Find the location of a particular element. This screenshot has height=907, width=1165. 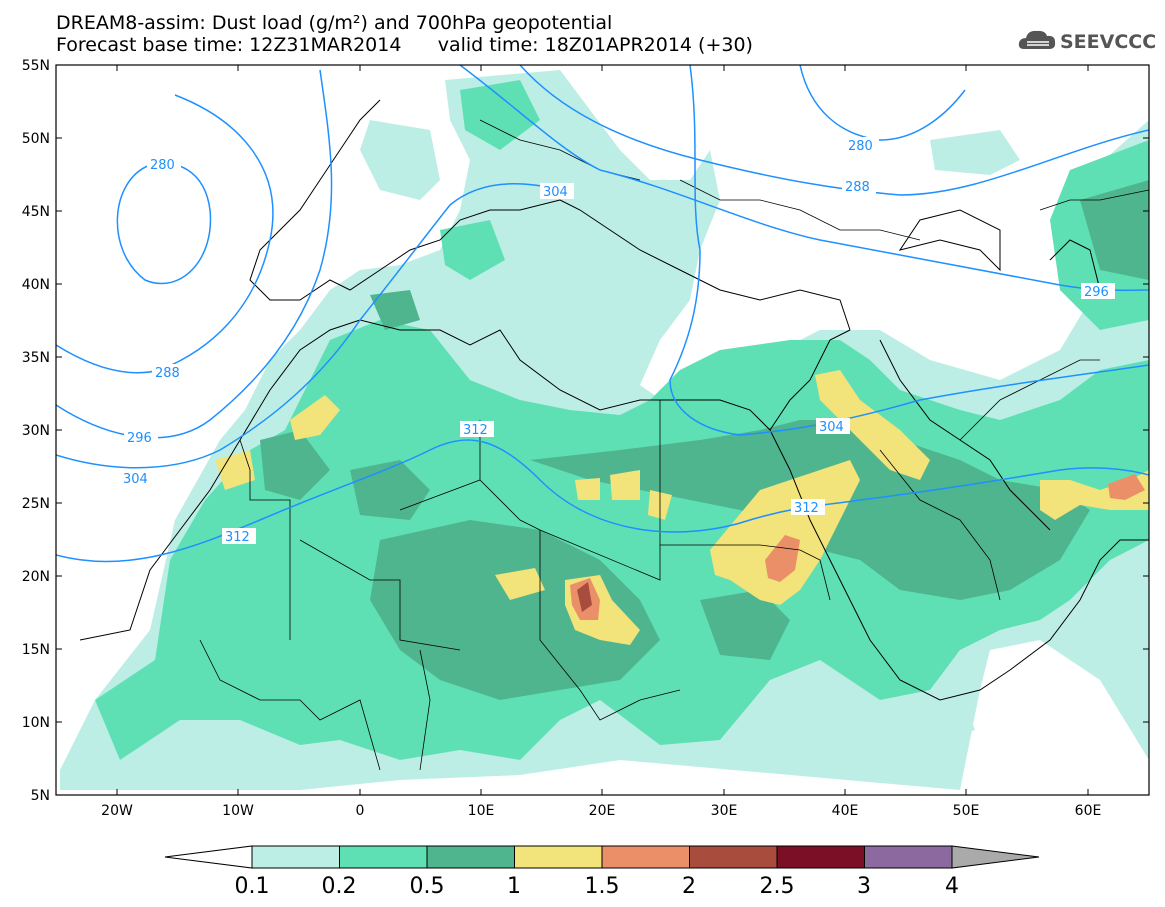

colorbar-label: 1 is located at coordinates (514, 886).